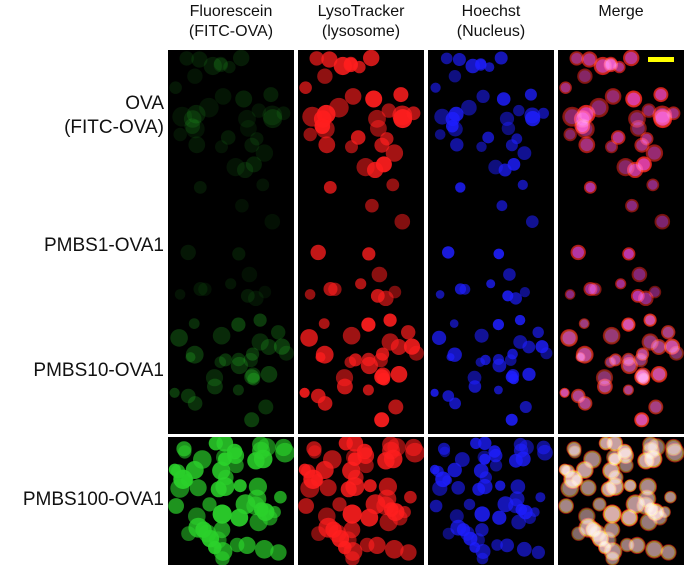  I want to click on micrograph-ova-green, so click(231, 114).